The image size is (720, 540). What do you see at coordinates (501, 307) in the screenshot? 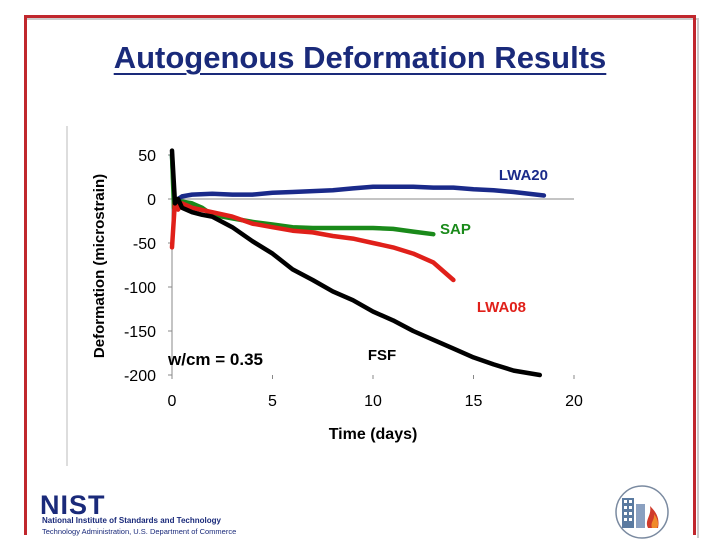
I see `series-label-lwa08: LWA08` at bounding box center [501, 307].